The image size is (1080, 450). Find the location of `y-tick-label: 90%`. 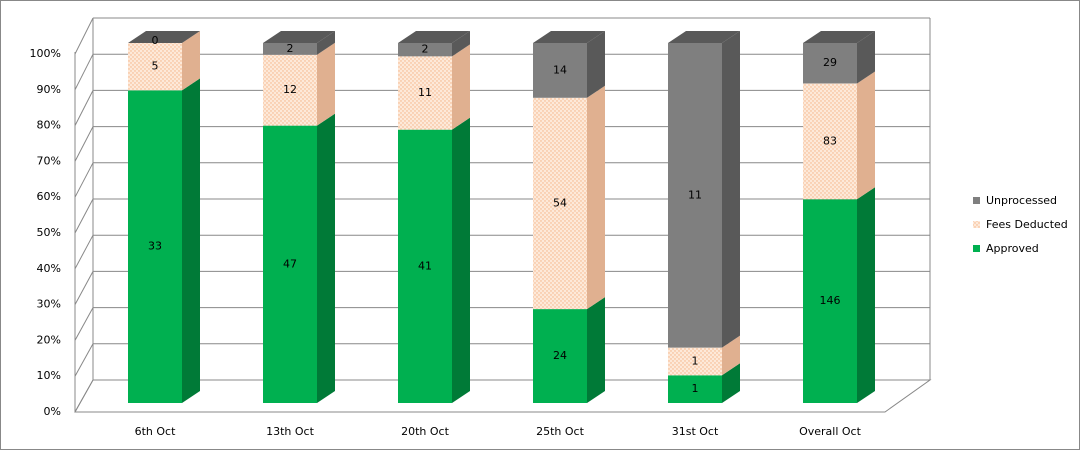

y-tick-label: 90% is located at coordinates (49, 89).